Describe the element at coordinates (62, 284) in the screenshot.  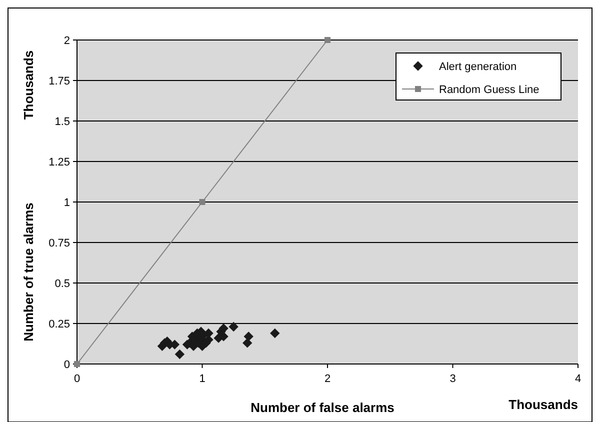
I see `y-tick-label: 0.5` at that location.